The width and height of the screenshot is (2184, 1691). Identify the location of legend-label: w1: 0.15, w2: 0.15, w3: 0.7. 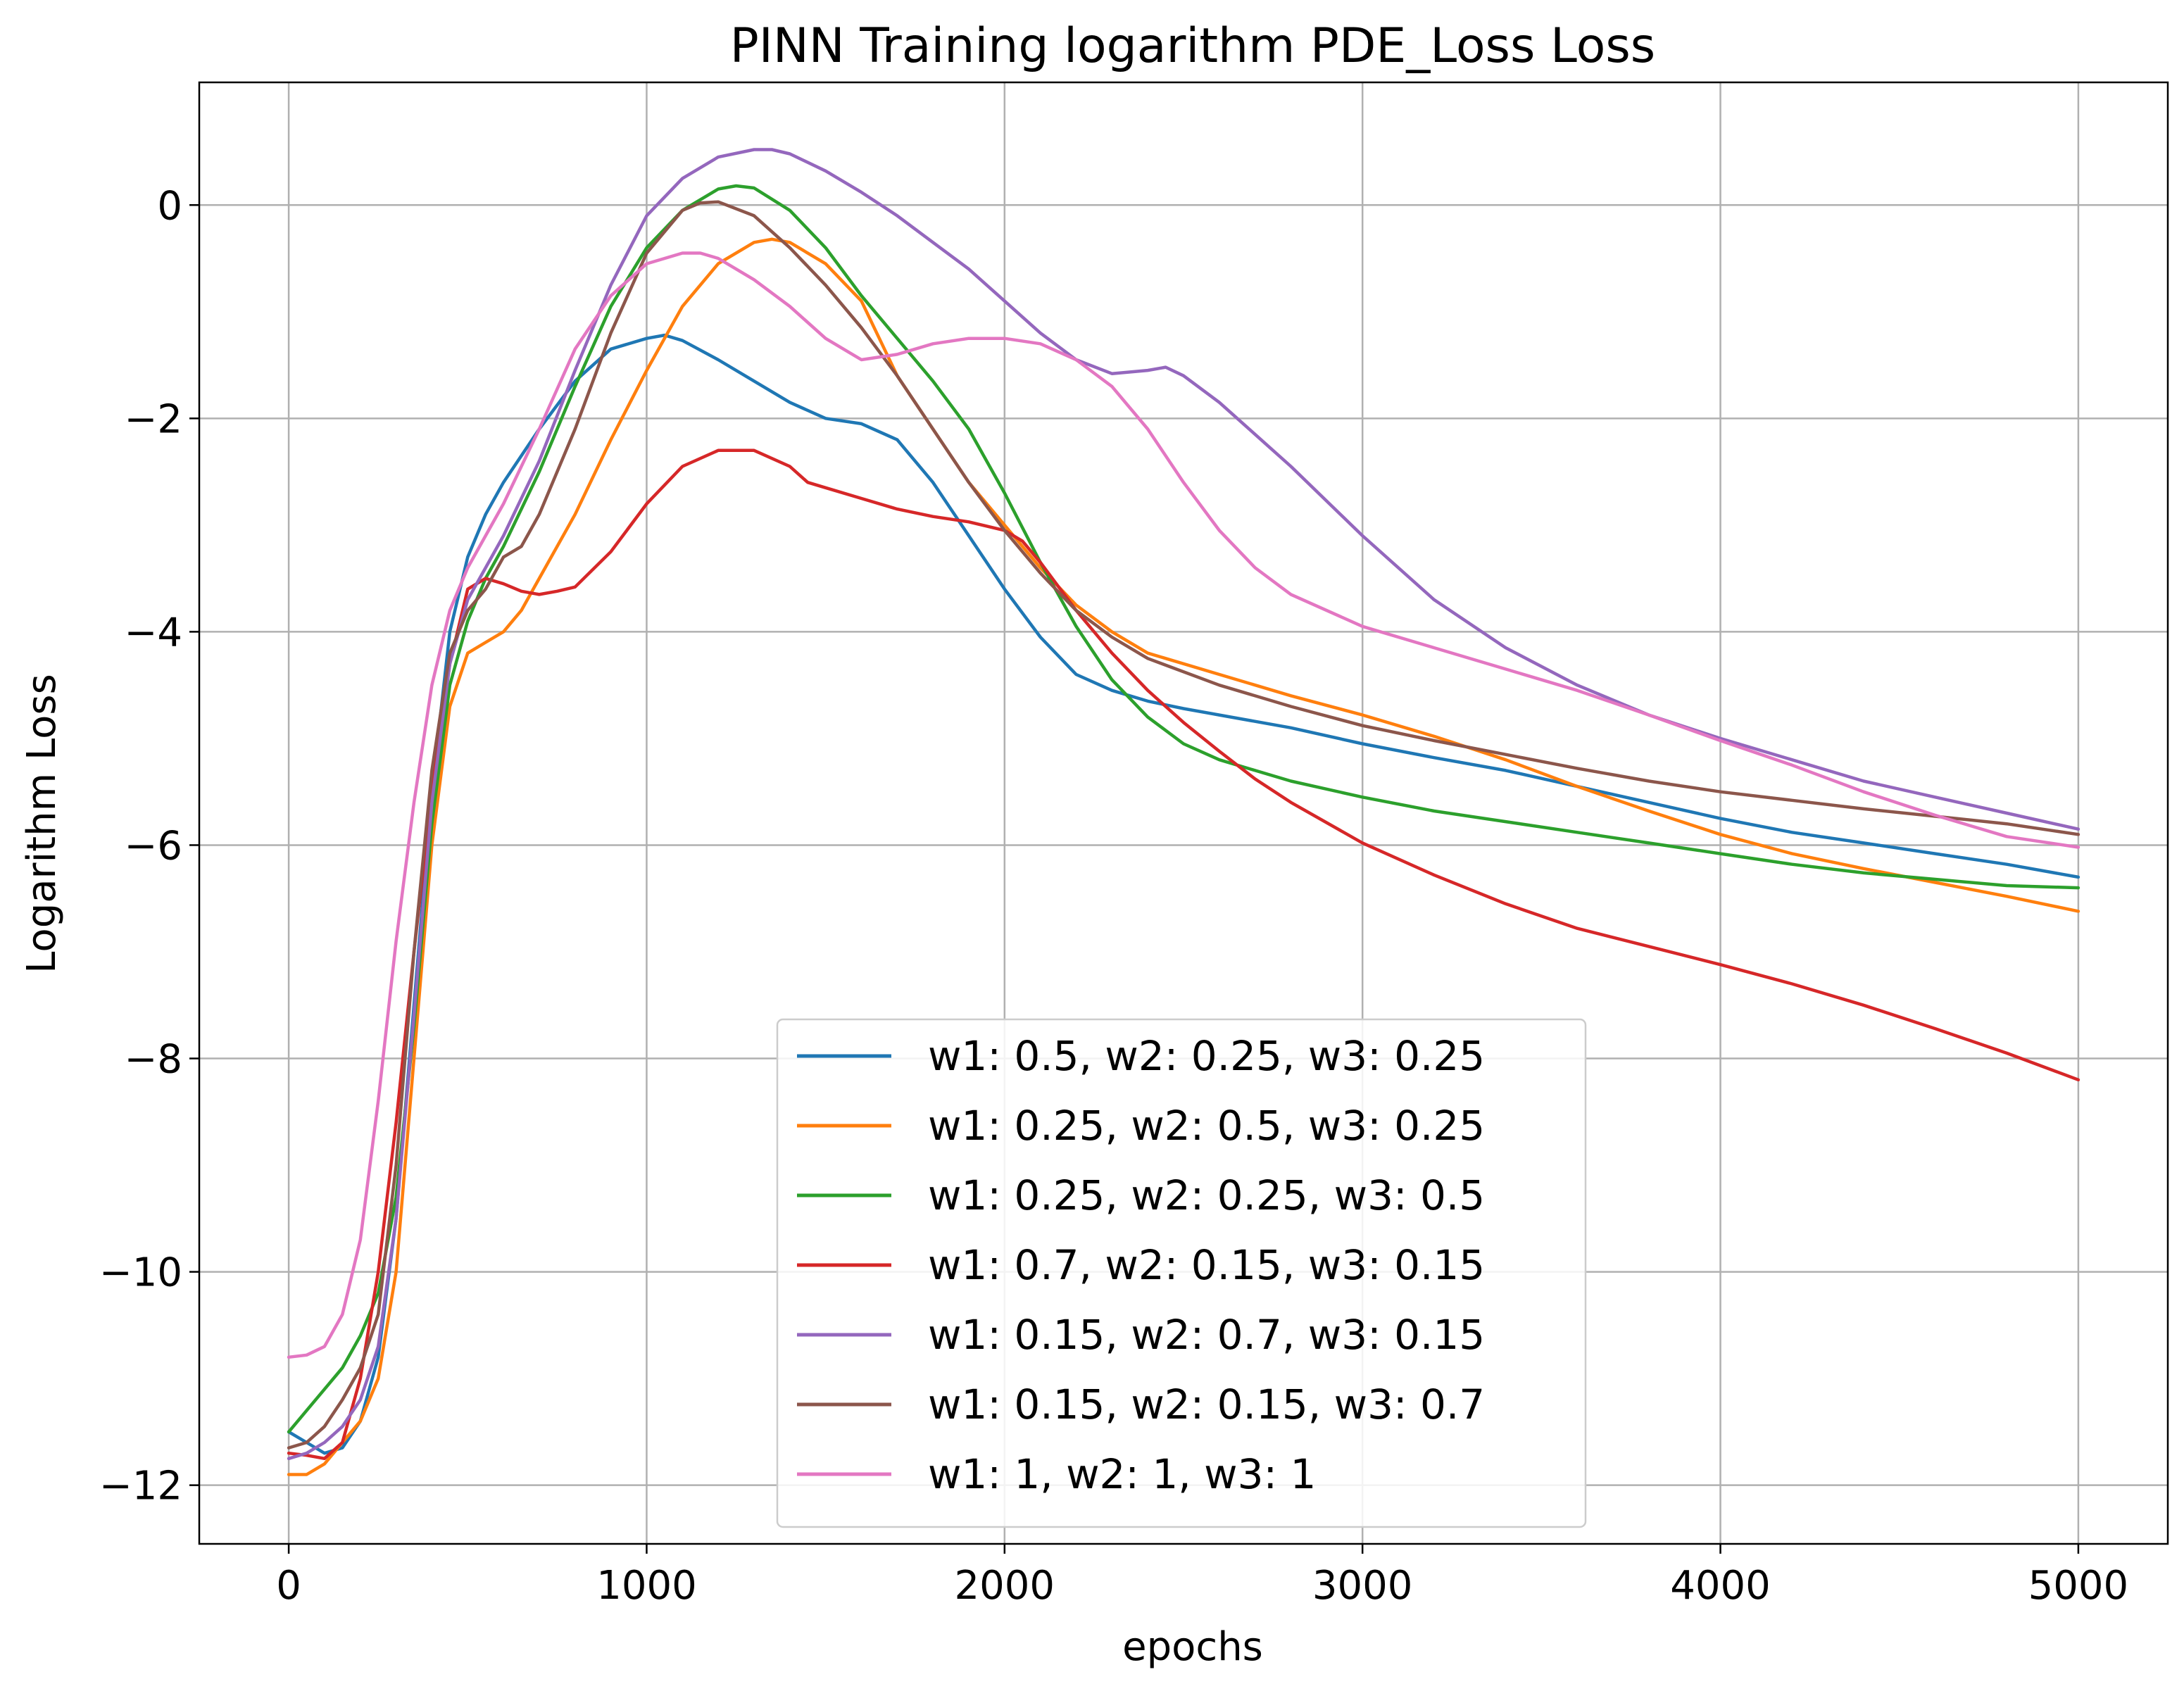
(1206, 1405).